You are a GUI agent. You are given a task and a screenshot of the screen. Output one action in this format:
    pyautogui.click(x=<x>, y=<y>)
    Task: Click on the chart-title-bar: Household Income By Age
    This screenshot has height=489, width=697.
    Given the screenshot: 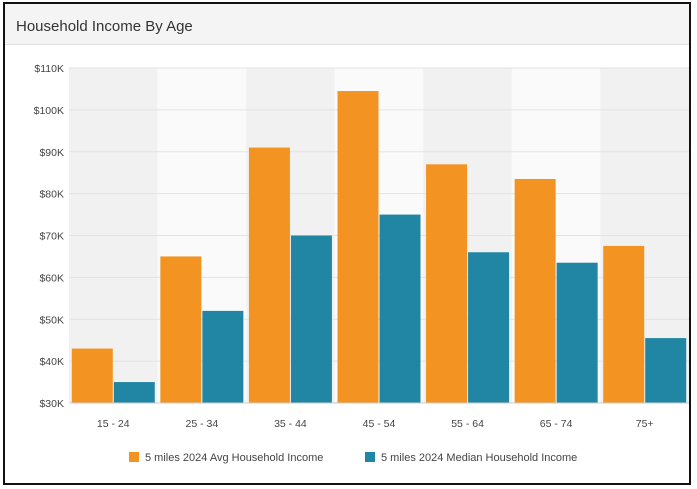 What is the action you would take?
    pyautogui.click(x=347, y=24)
    